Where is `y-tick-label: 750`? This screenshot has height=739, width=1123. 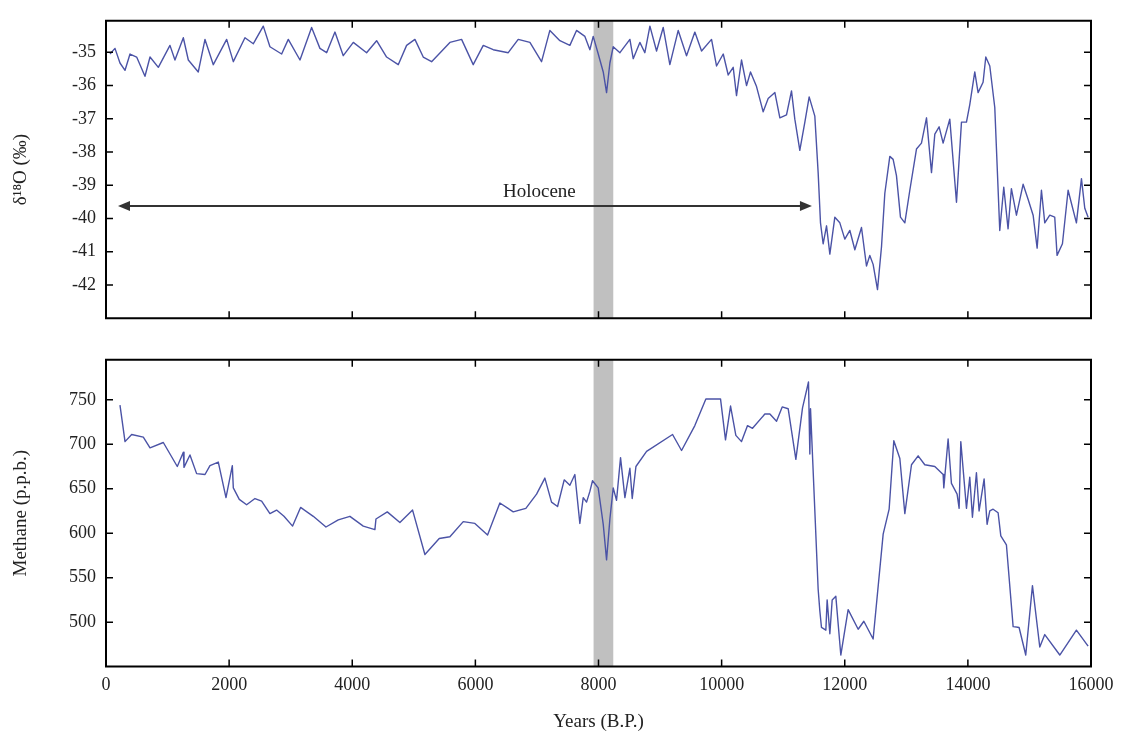
y-tick-label: 750 is located at coordinates (82, 398).